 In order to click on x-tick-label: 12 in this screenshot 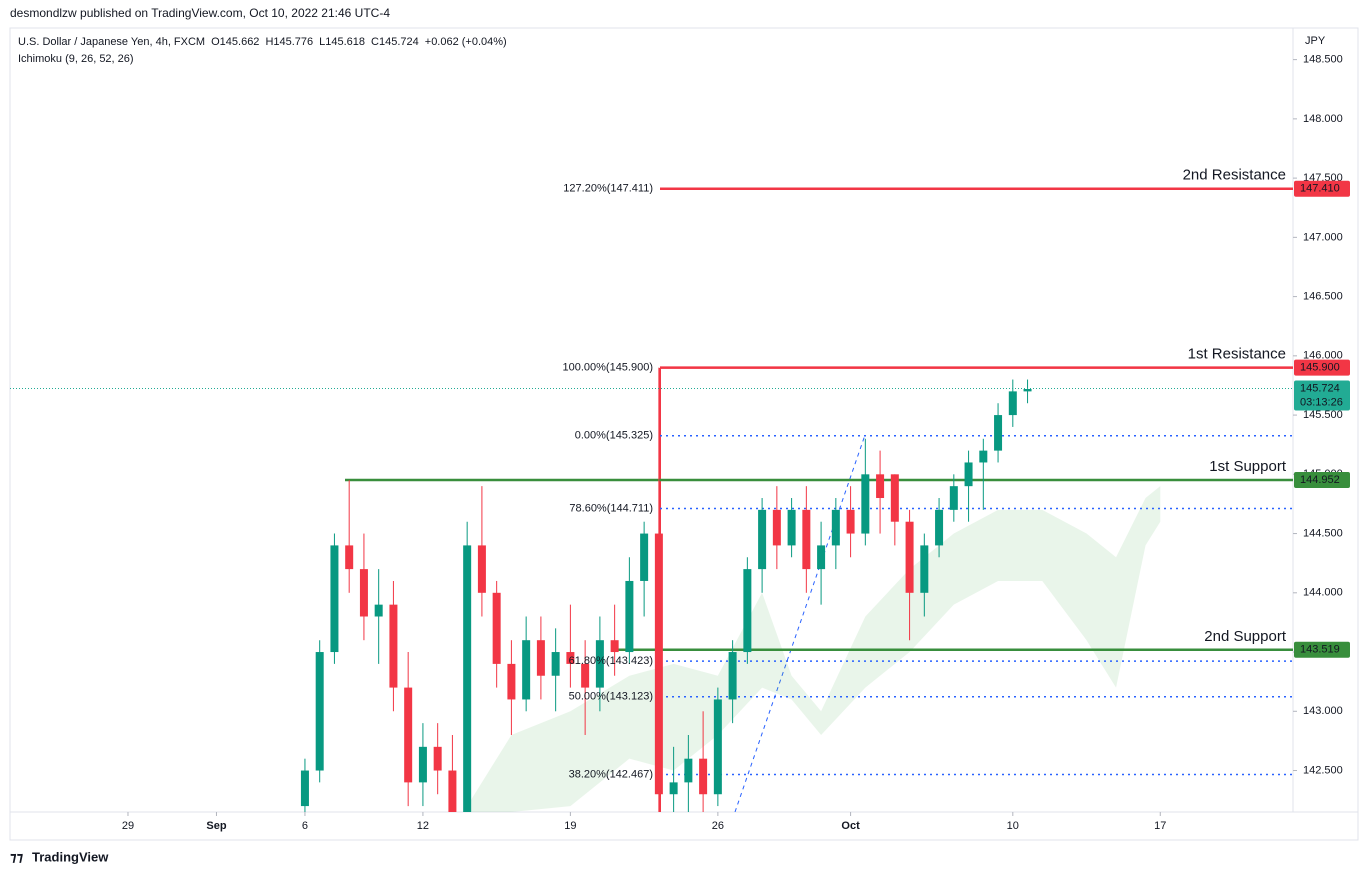, I will do `click(423, 826)`.